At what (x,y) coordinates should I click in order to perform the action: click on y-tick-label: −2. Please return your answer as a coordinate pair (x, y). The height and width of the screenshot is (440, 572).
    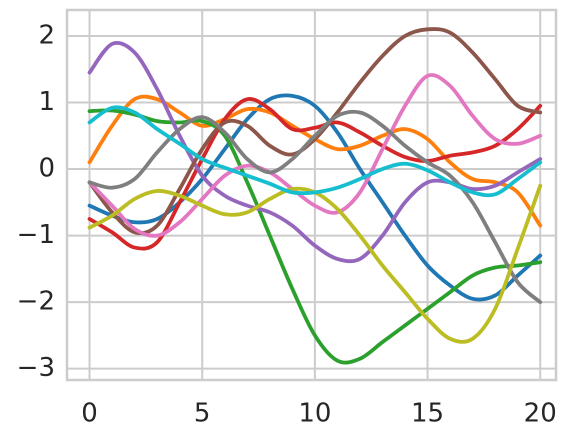
    Looking at the image, I should click on (36, 302).